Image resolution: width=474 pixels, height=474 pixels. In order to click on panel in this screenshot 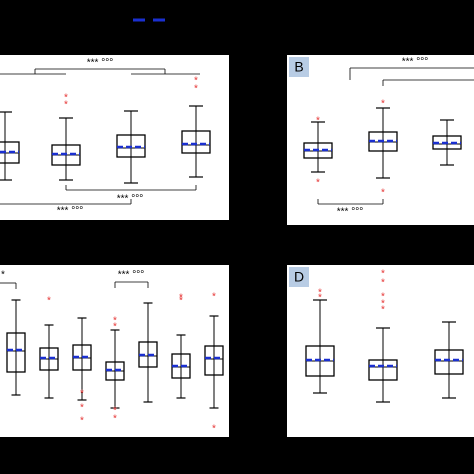, I will do `click(380, 351)`.